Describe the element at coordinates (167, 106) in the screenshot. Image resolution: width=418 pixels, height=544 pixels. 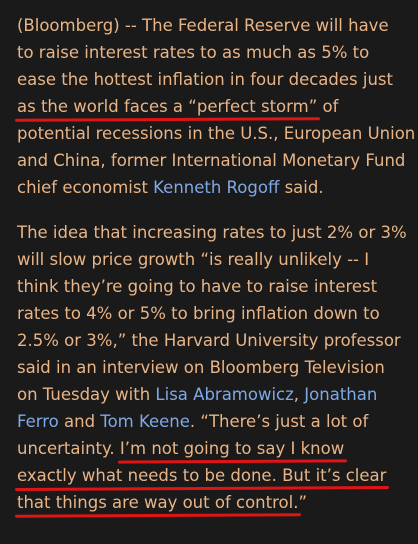
I see `red-underline-highlight: as the world faces a “perfect storm”` at that location.